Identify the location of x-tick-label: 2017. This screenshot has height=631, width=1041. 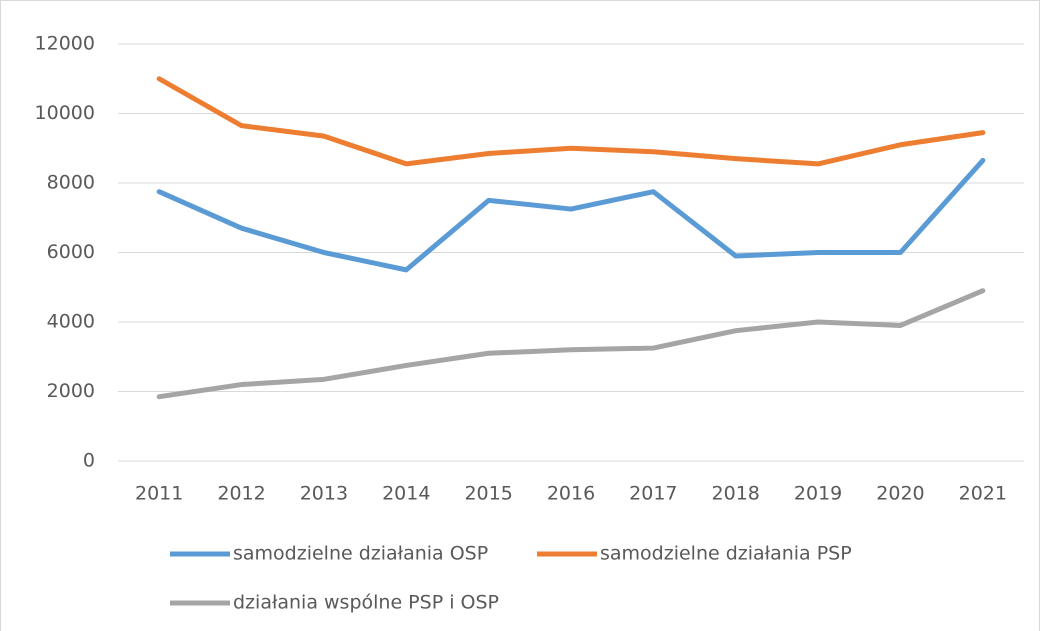
(653, 494).